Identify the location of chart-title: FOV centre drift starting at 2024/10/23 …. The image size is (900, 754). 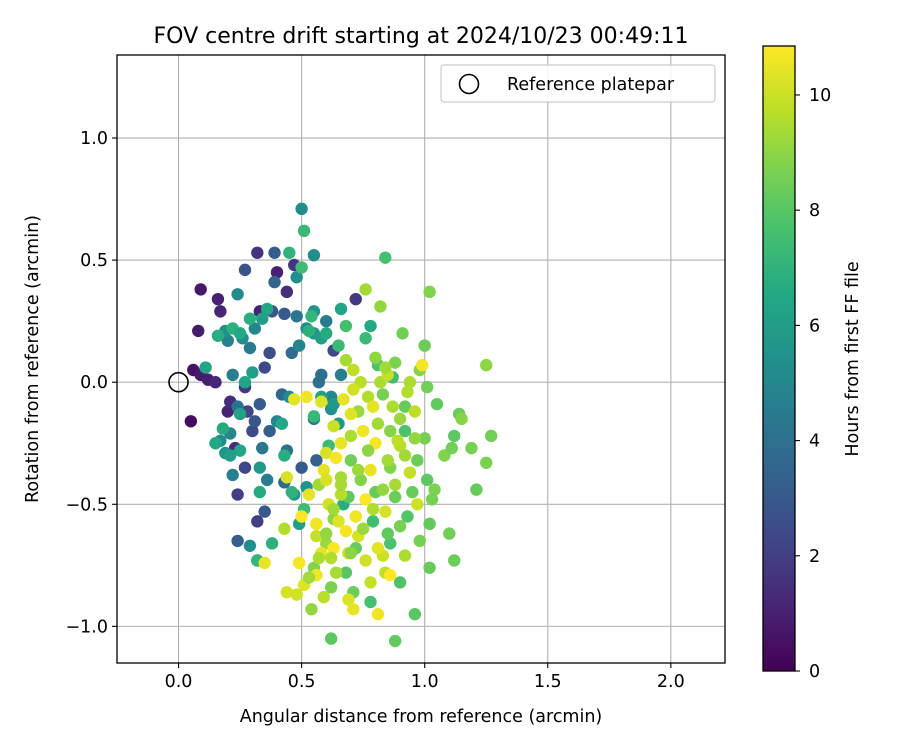
(421, 36).